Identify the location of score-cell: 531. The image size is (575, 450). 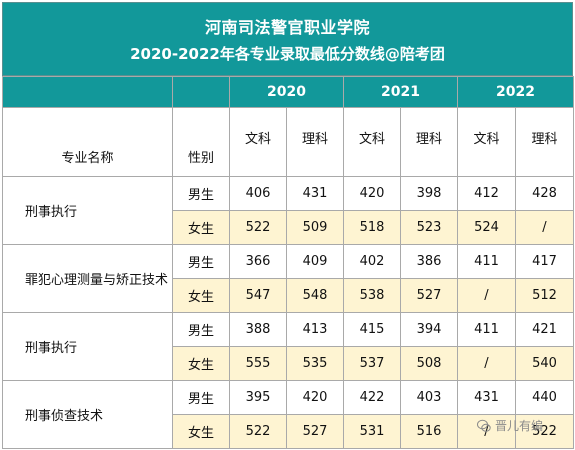
(372, 431).